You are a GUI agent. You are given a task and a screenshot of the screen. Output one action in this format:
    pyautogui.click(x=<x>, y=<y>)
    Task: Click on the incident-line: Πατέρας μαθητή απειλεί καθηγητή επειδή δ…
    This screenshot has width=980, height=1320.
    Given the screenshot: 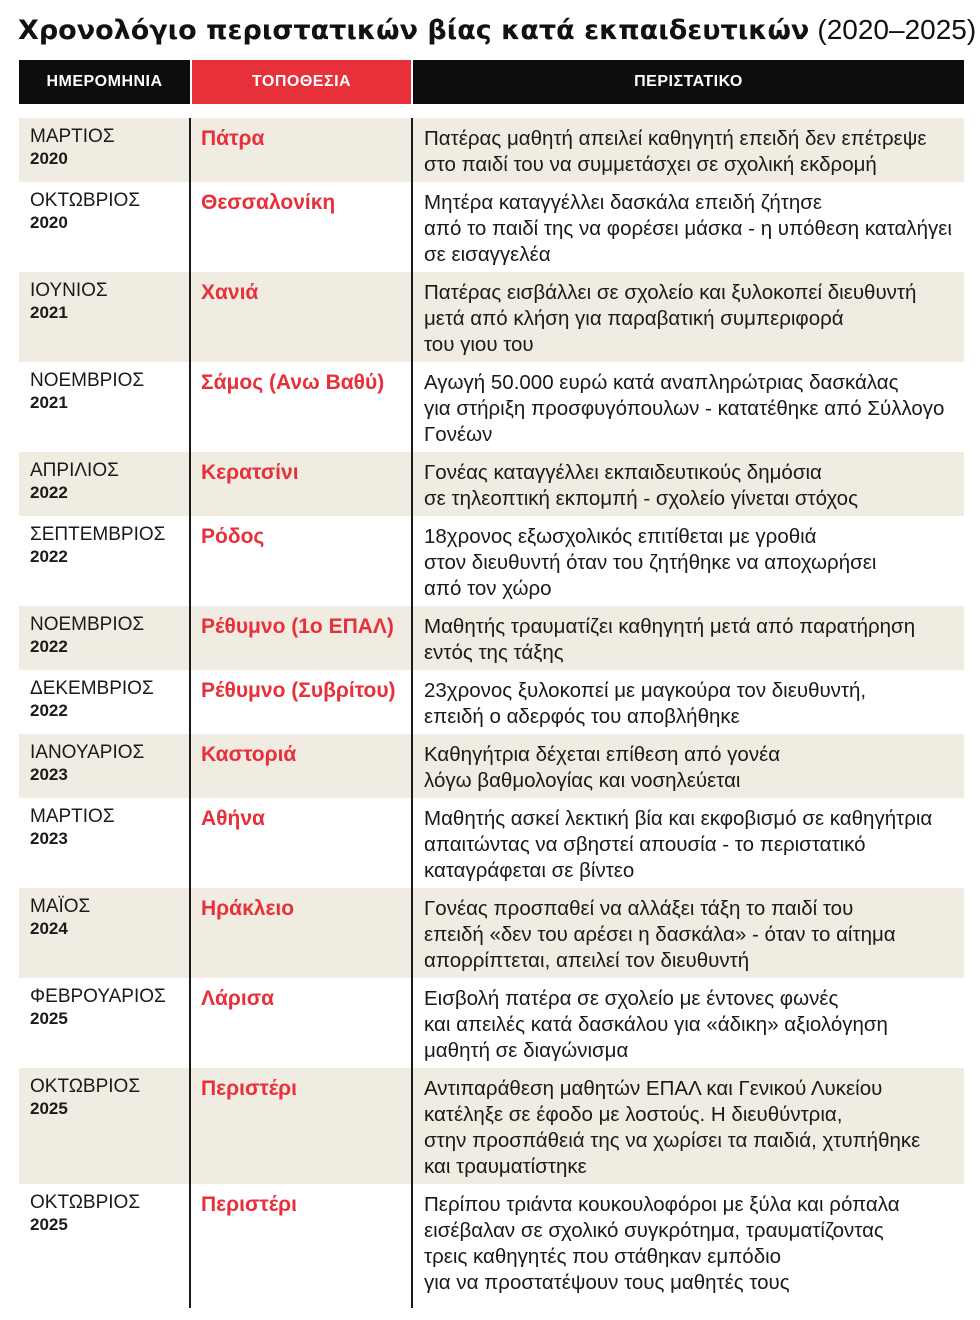 What is the action you would take?
    pyautogui.click(x=675, y=138)
    